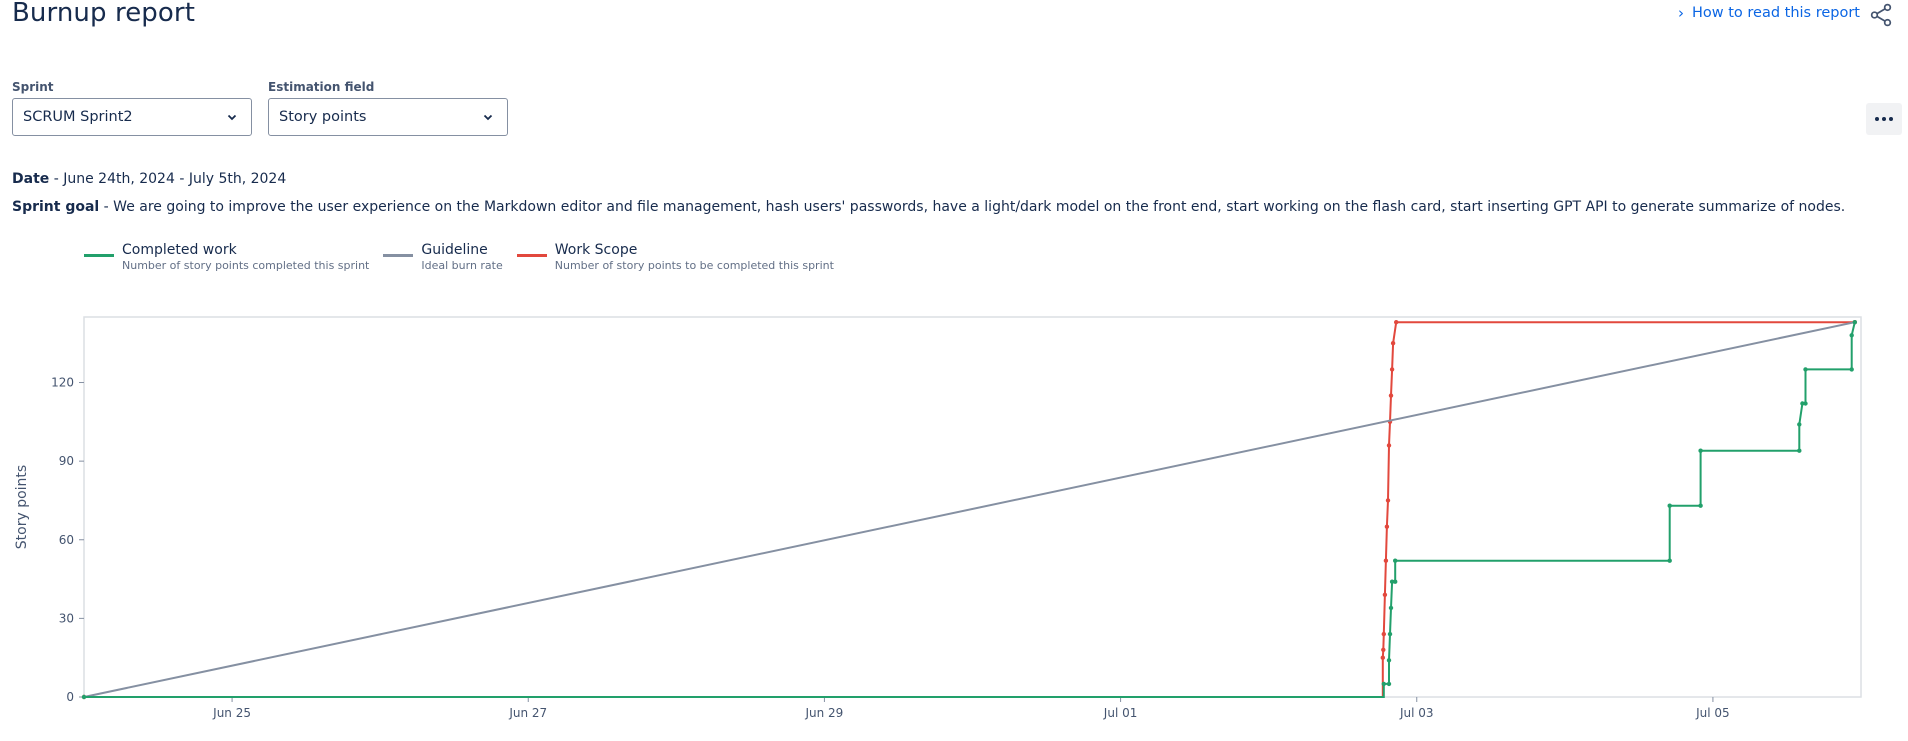  I want to click on sprint-label: Sprint, so click(33, 87).